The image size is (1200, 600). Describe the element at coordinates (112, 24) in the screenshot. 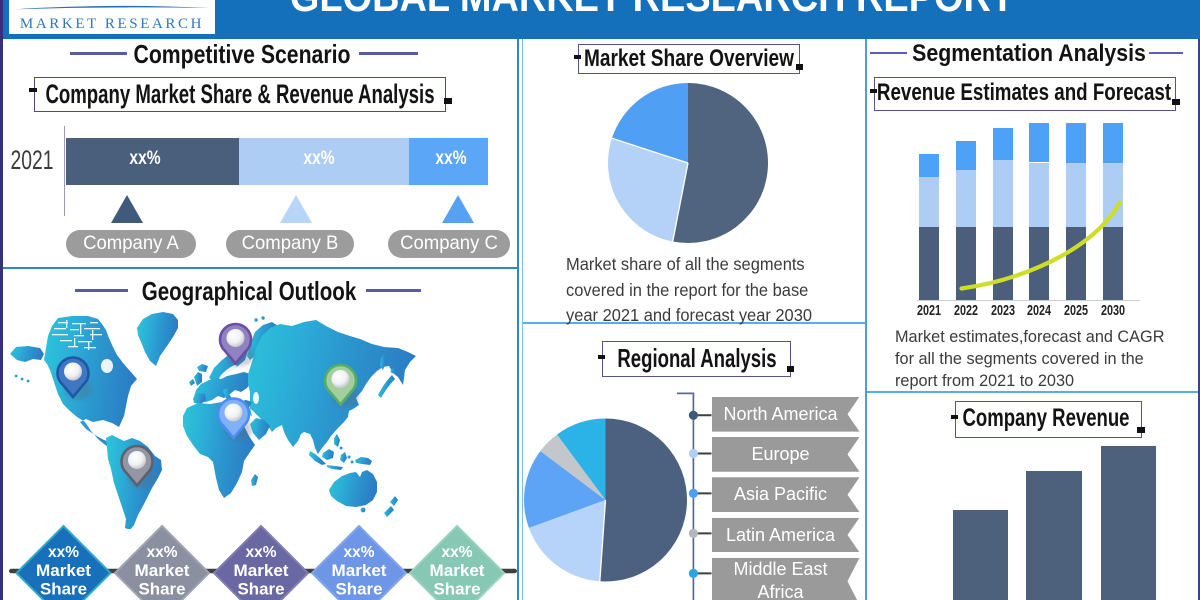

I see `svg-text: MARKET RESEARCH` at that location.